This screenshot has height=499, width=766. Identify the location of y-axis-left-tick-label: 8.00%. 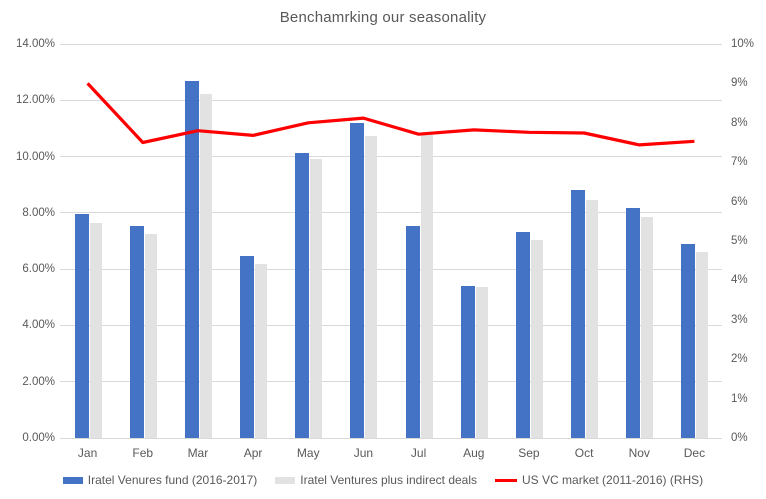
(38, 212).